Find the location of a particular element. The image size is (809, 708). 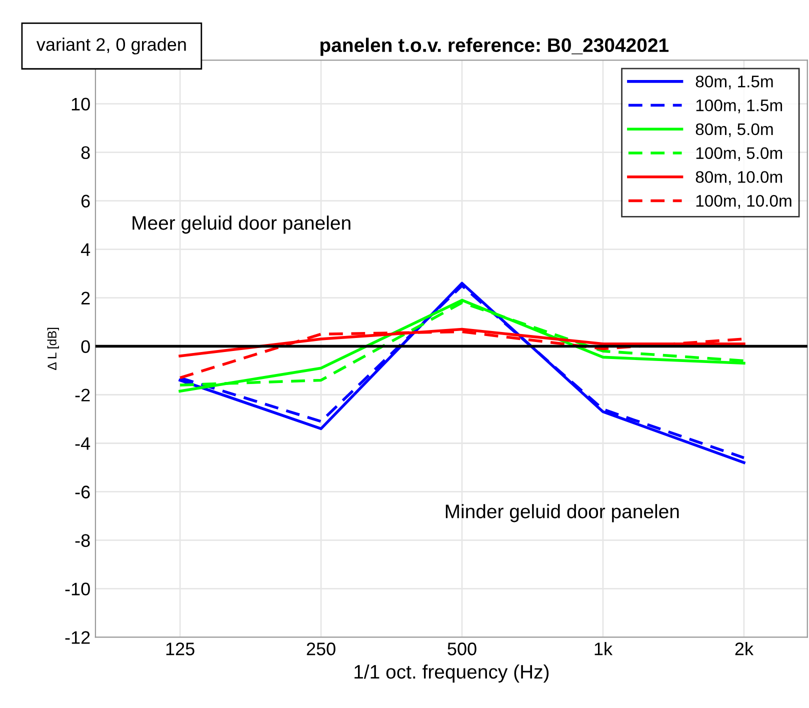

x-tick-label: 125 is located at coordinates (180, 649).